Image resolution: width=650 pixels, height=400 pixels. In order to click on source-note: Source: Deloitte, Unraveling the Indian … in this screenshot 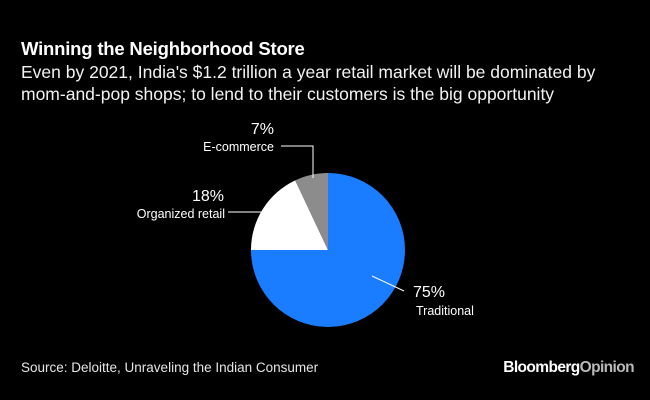, I will do `click(170, 367)`.